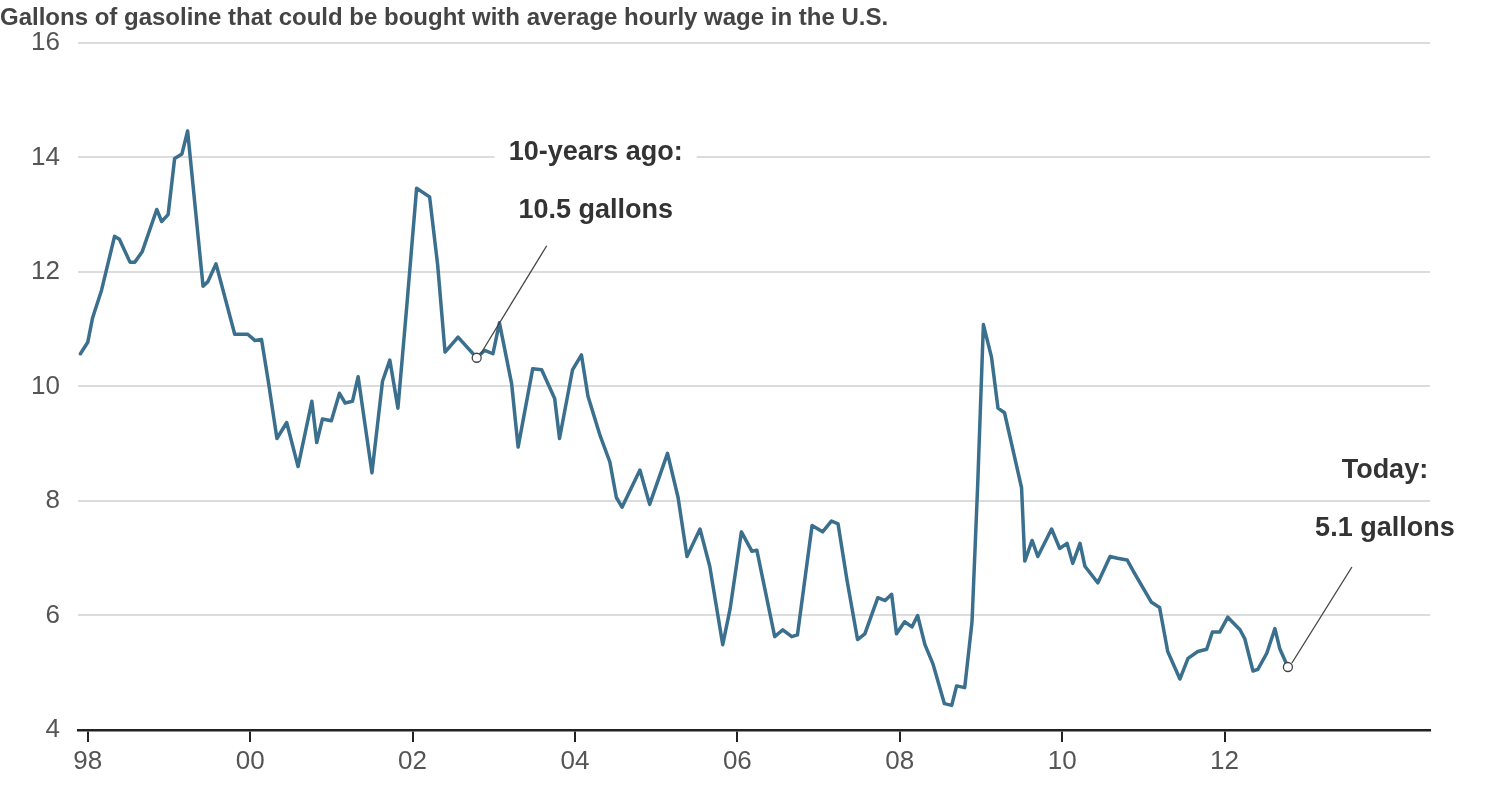 The height and width of the screenshot is (786, 1491). What do you see at coordinates (52, 728) in the screenshot?
I see `y-tick-label: 4` at bounding box center [52, 728].